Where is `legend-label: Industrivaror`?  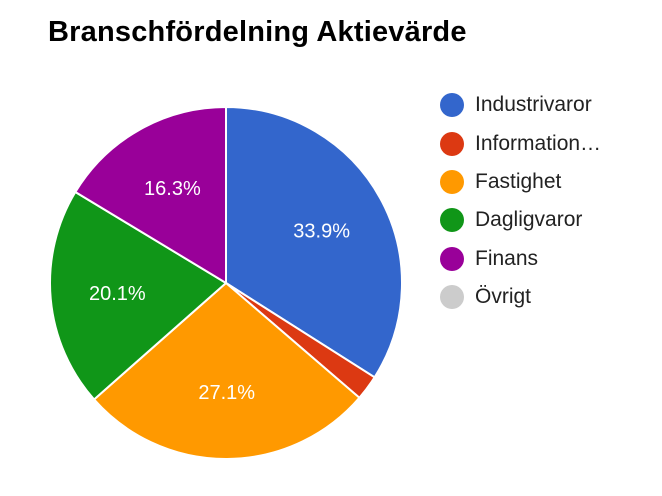 legend-label: Industrivaror is located at coordinates (533, 105).